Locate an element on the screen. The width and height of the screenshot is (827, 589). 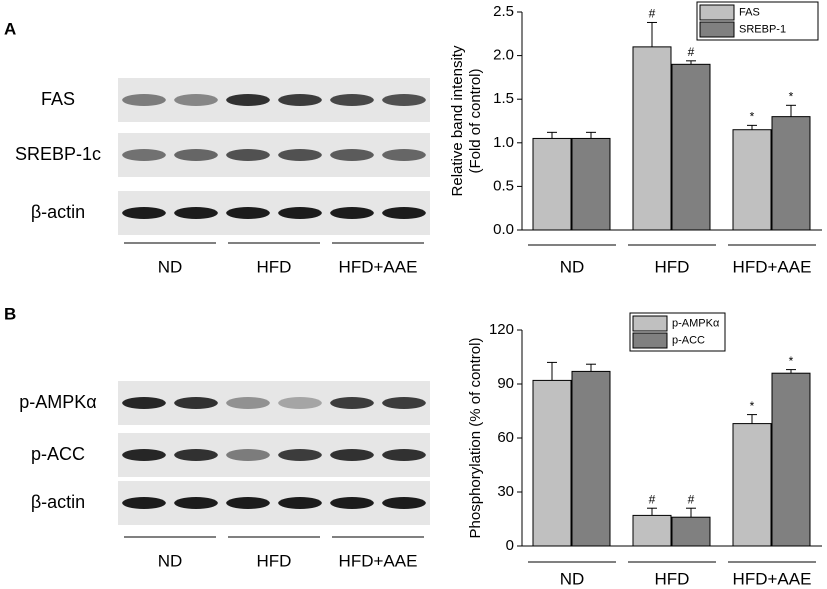
y-tick-label: 30 is located at coordinates (505, 491).